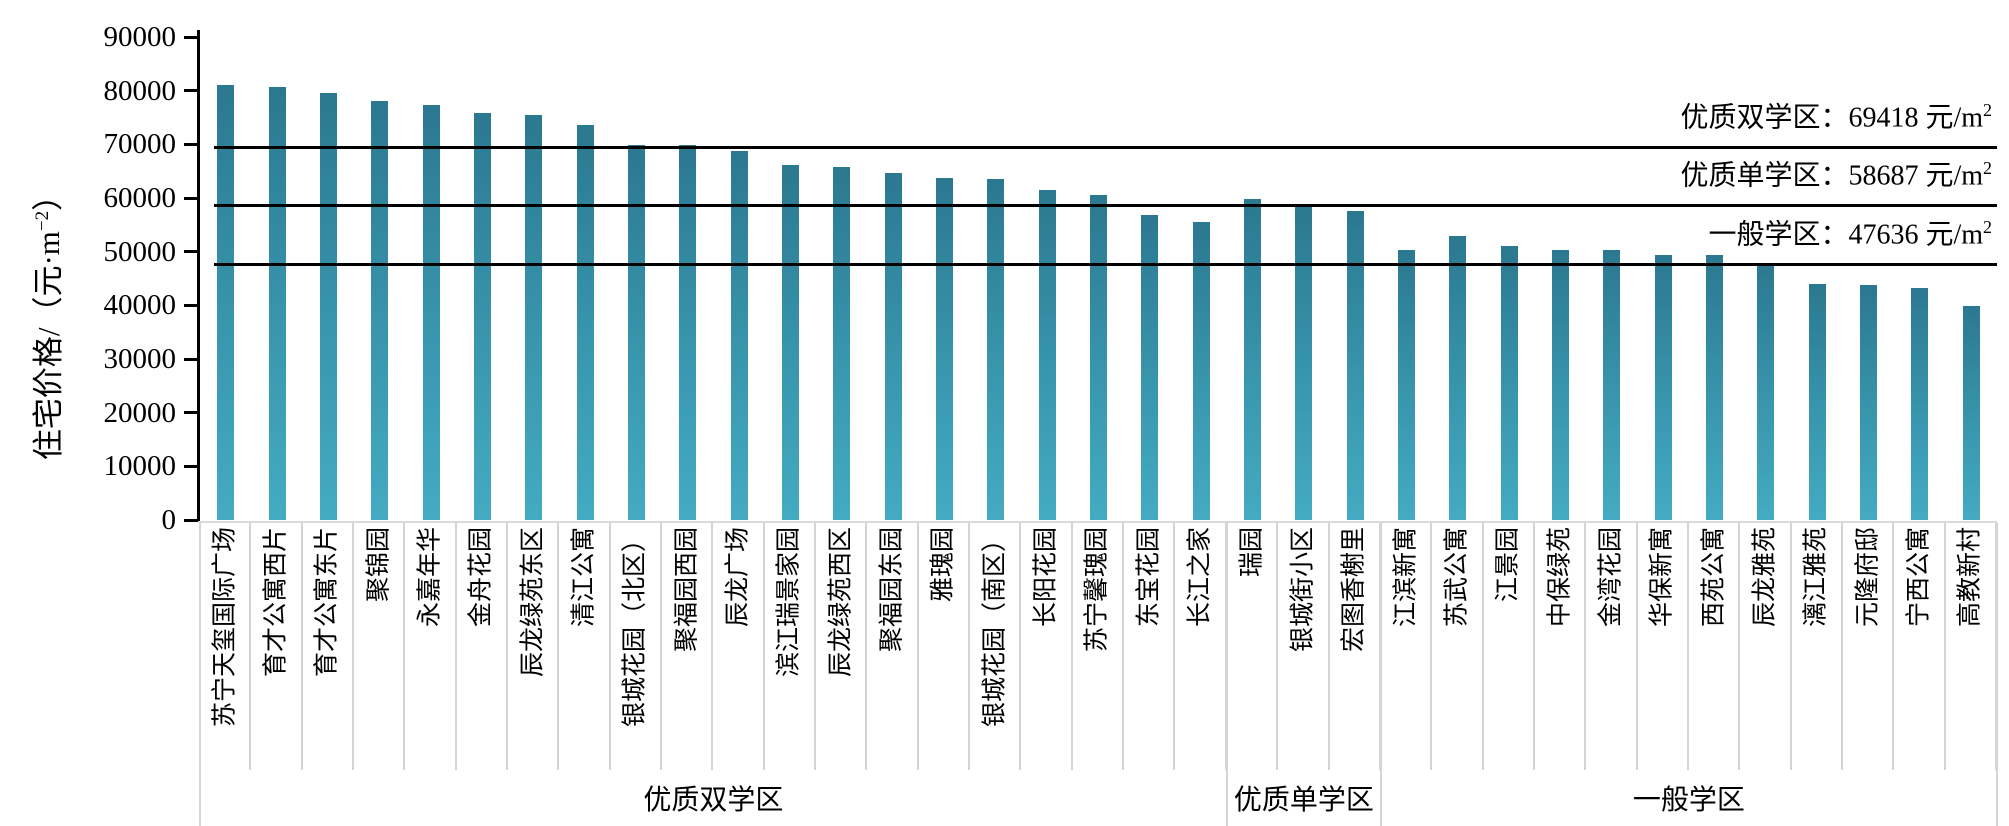 This screenshot has width=2009, height=826. I want to click on category-label: 长江之家, so click(1200, 577).